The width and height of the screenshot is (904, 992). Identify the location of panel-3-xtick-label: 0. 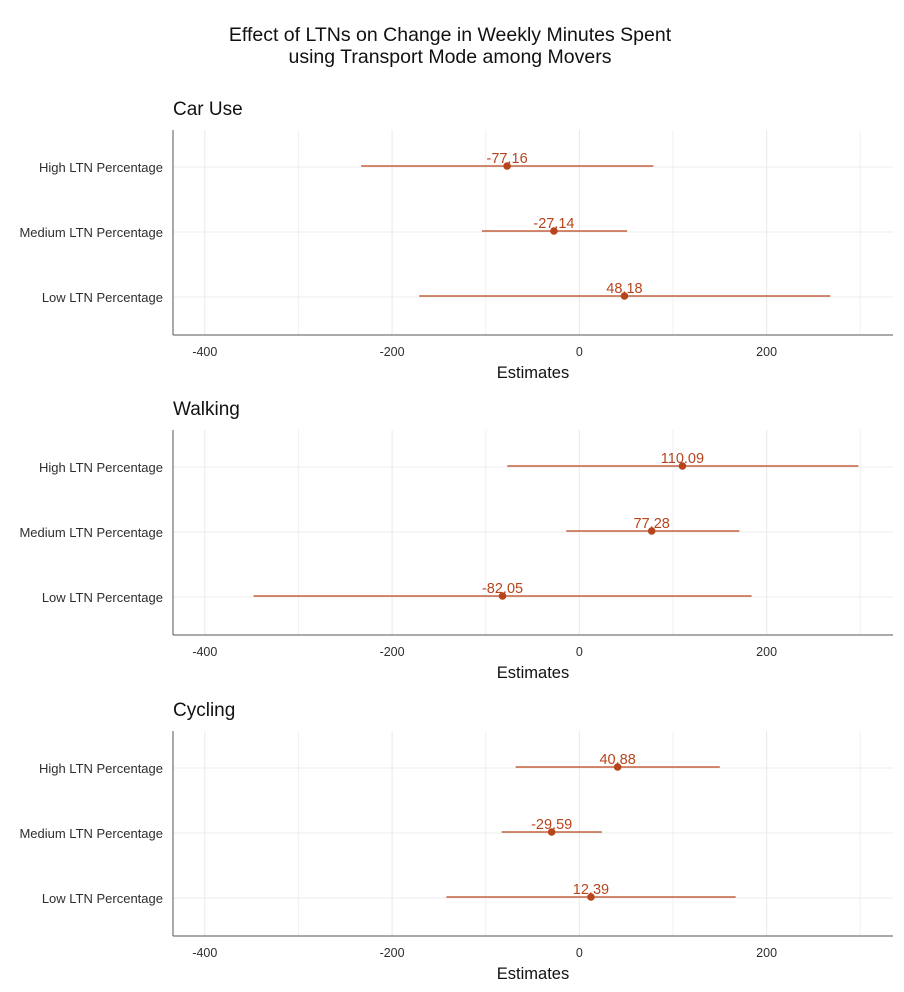
(579, 953).